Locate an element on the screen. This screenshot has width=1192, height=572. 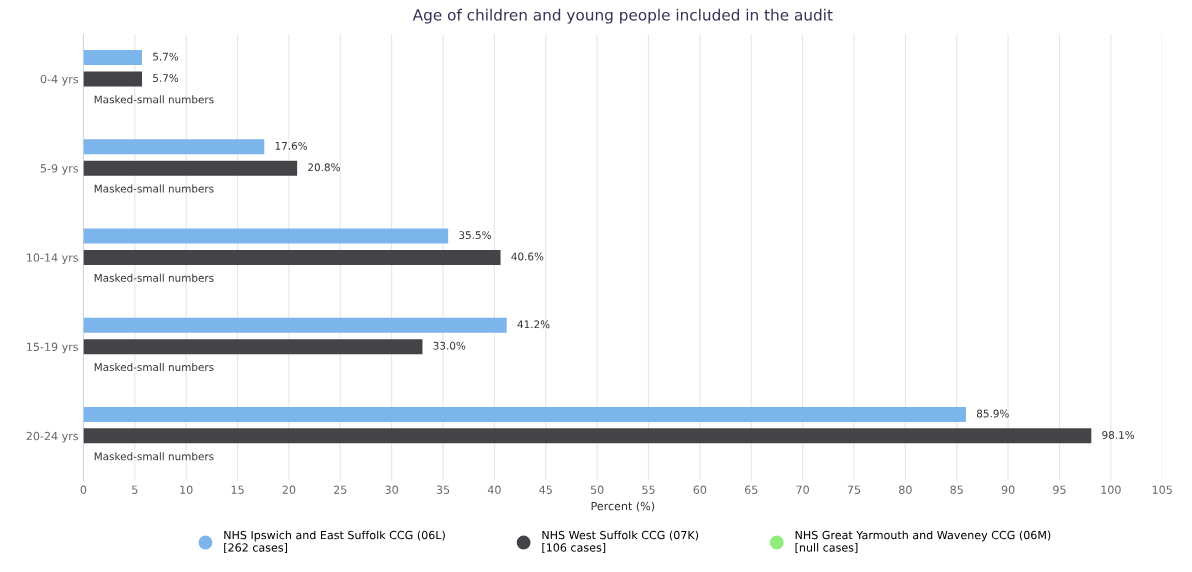
data-label: 85.9% is located at coordinates (992, 413).